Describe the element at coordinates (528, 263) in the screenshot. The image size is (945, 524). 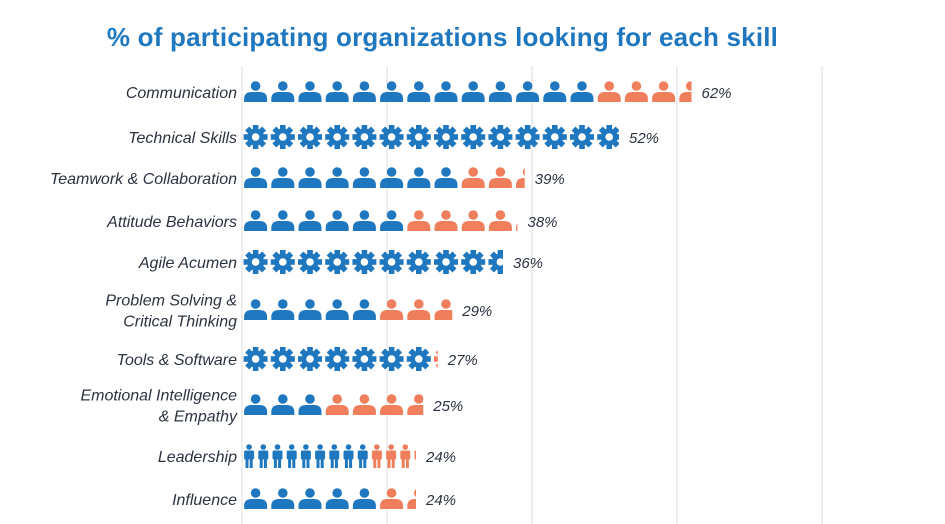
I see `value-label-5: 36%` at that location.